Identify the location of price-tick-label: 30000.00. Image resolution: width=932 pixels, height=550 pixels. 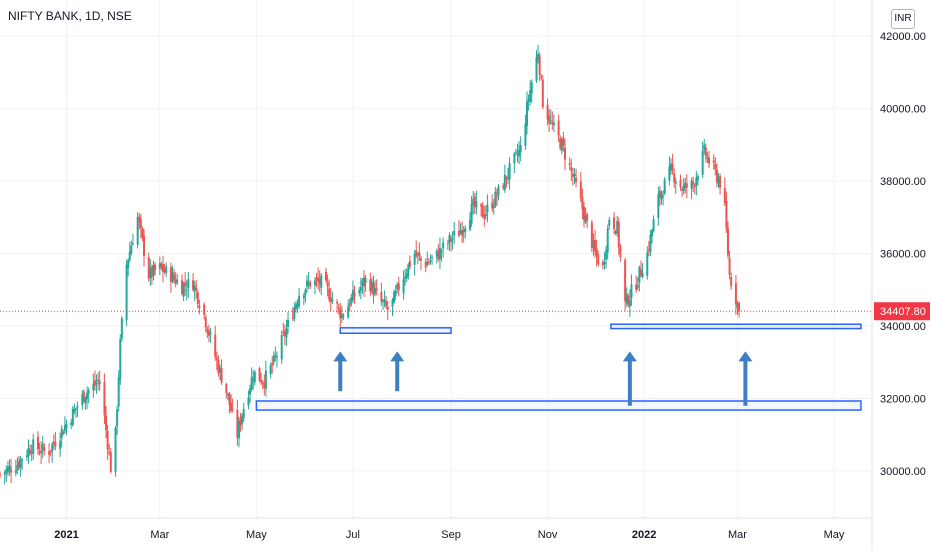
(903, 472).